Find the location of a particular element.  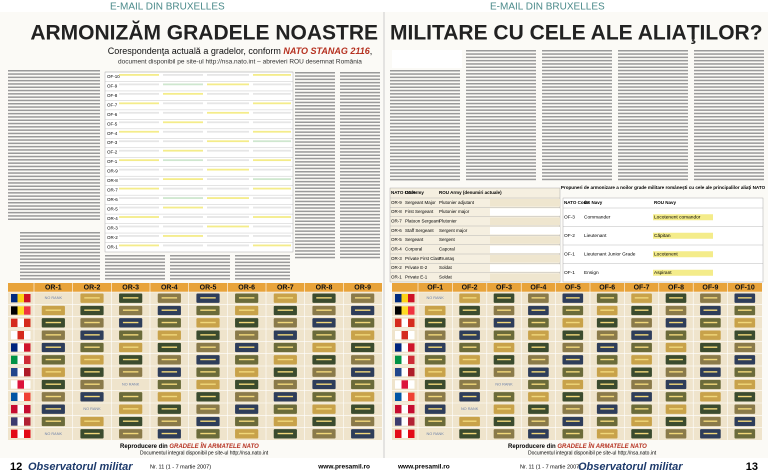

table-cell: Private E-1 is located at coordinates (416, 277).